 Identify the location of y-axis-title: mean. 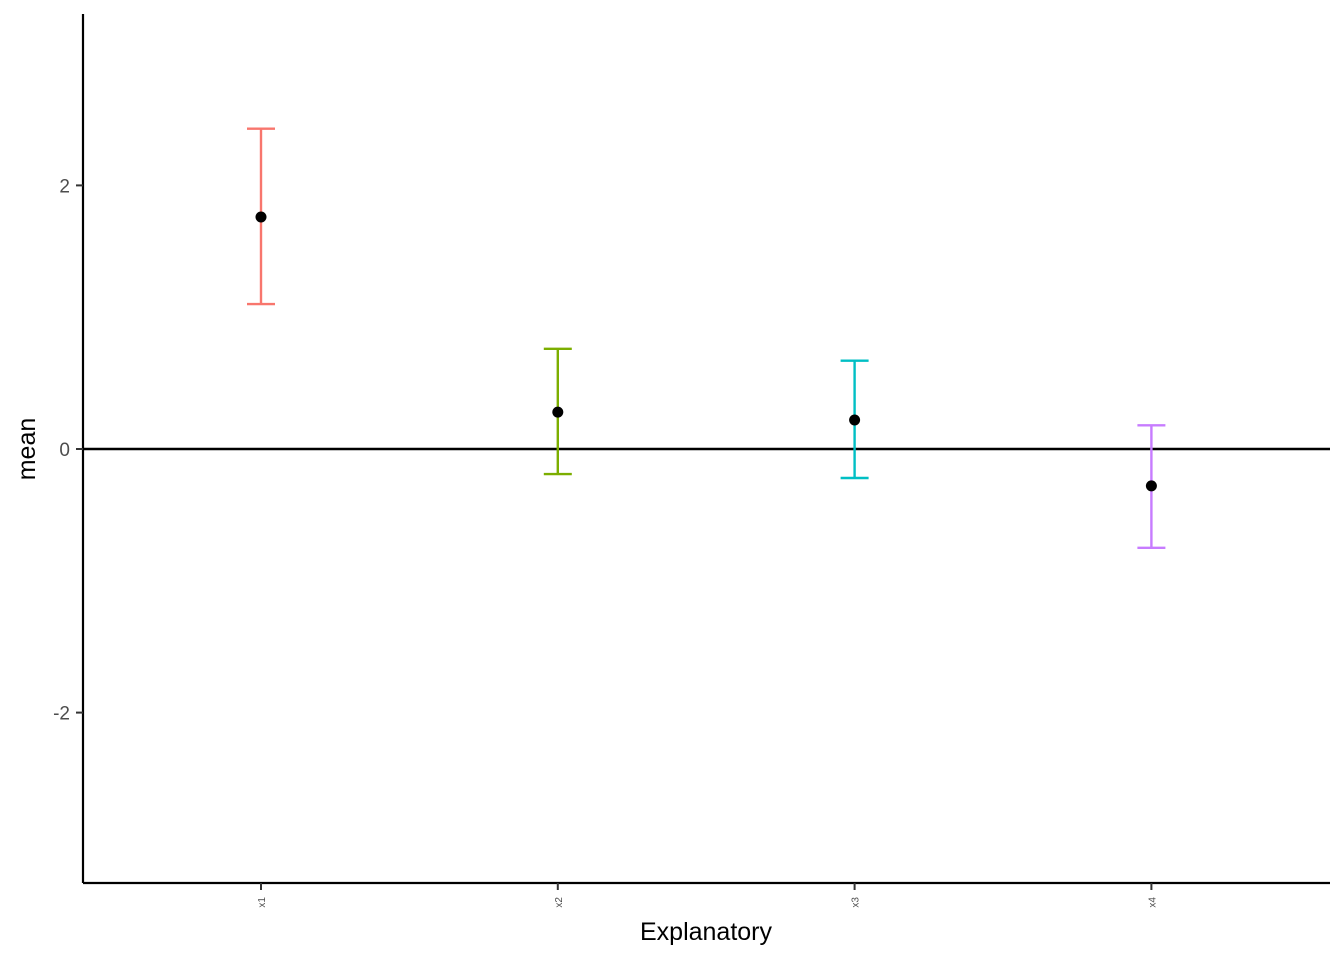
(27, 449).